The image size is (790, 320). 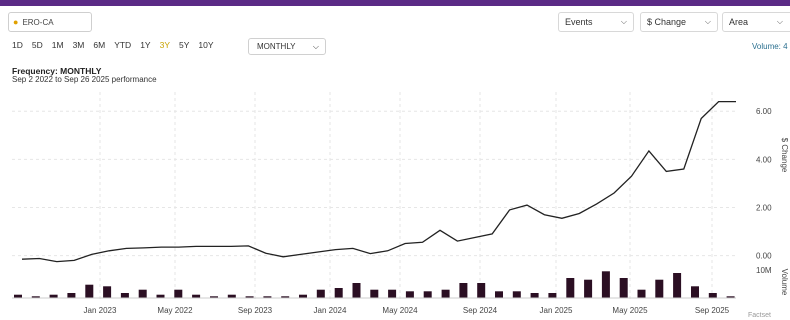 What do you see at coordinates (784, 155) in the screenshot?
I see `y-axis-label: $ Change` at bounding box center [784, 155].